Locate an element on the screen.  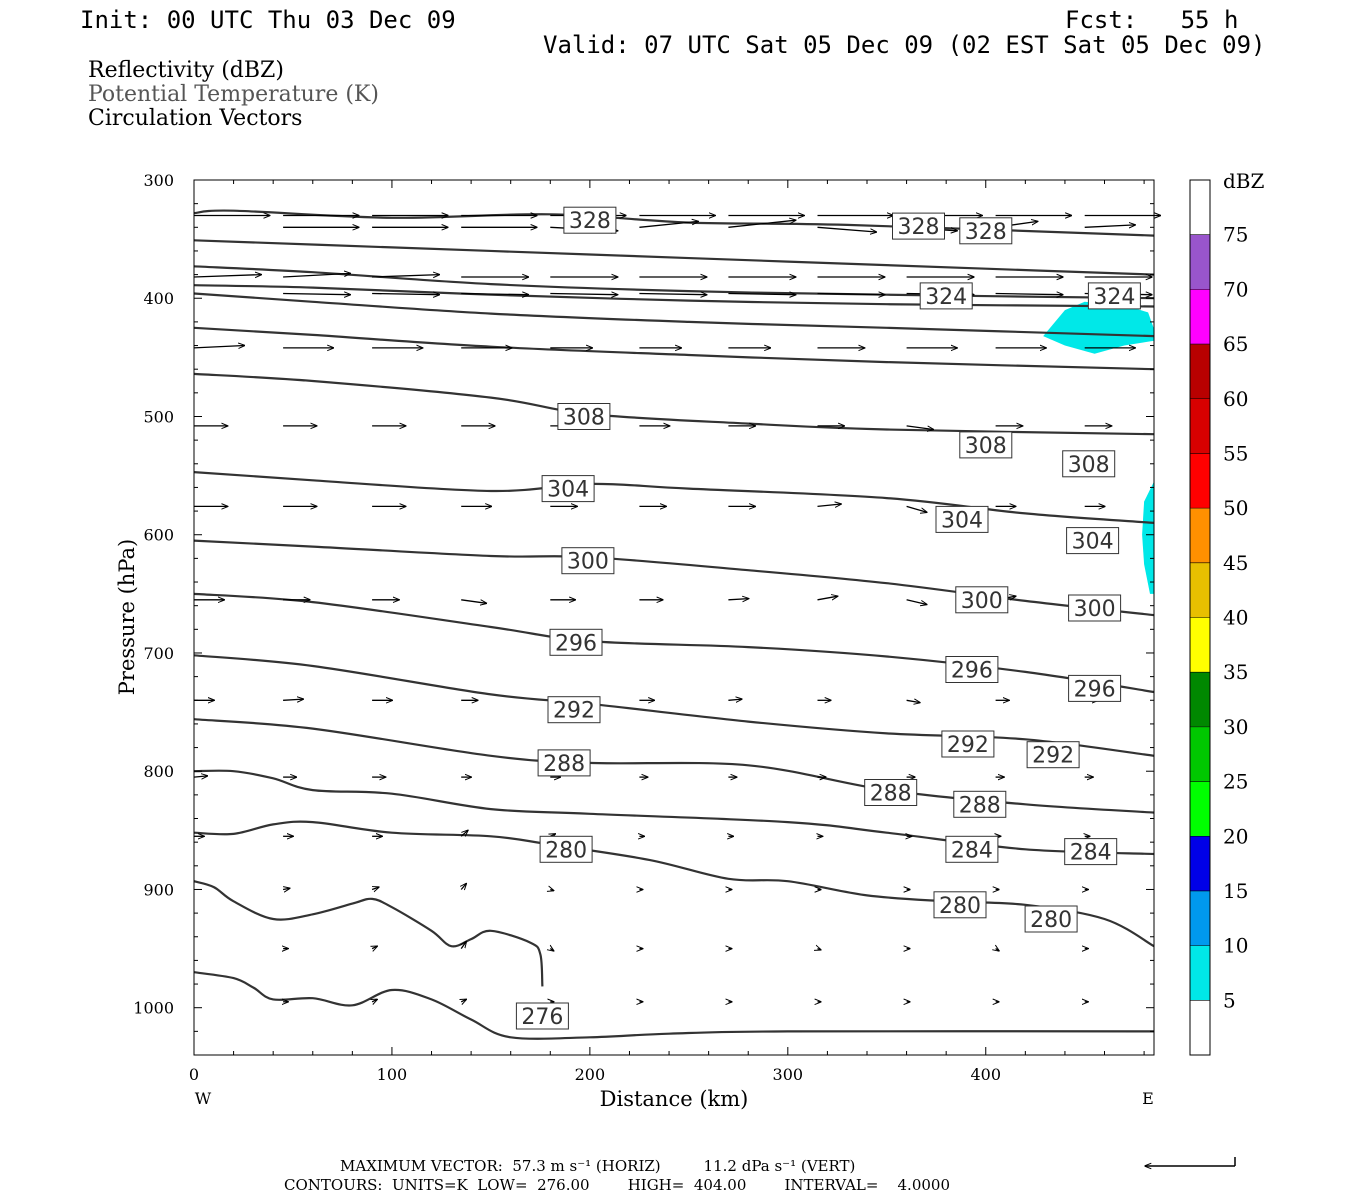
colorbar-label: 20 is located at coordinates (1235, 836).